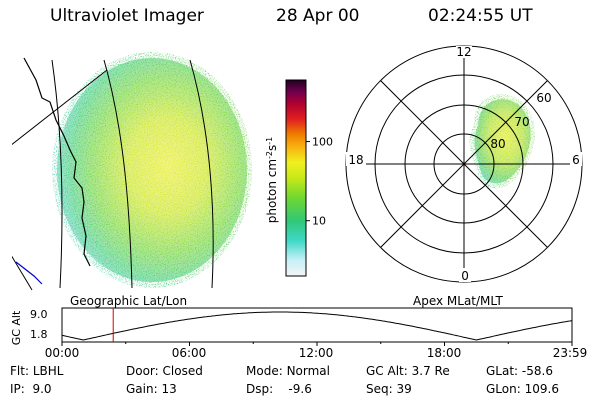 The width and height of the screenshot is (600, 400). Describe the element at coordinates (272, 180) in the screenshot. I see `color-bar-label: photon cm-2s-1` at that location.